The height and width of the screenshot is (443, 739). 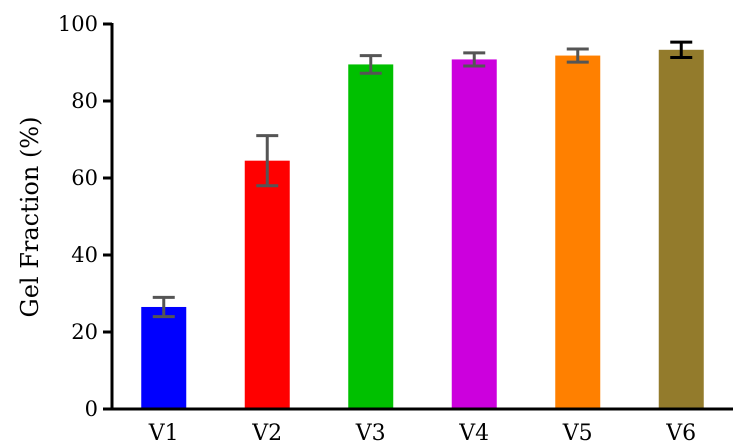 I want to click on y-tick-label: 100, so click(x=78, y=24).